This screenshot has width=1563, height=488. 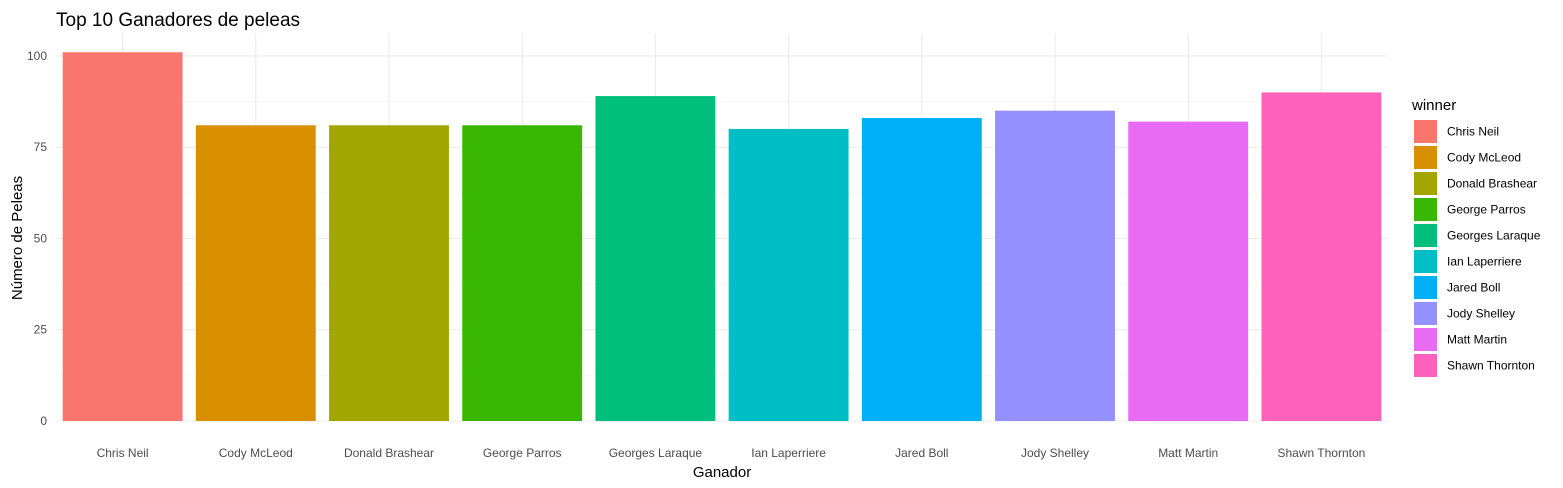 I want to click on legend-label: Chris Neil, so click(x=1473, y=132).